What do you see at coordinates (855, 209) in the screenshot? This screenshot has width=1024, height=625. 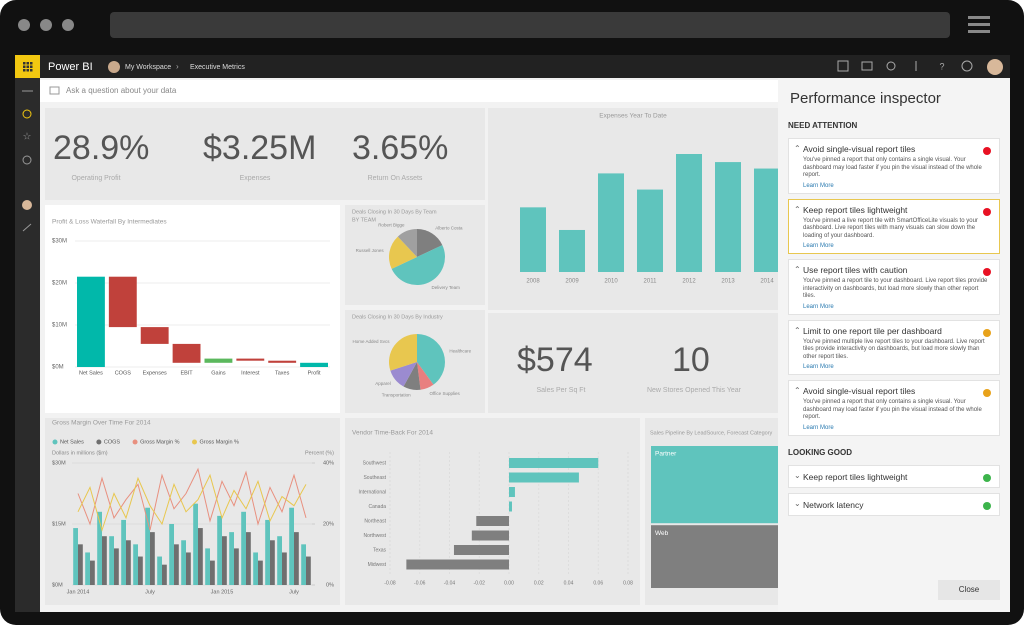 I see `issue-title: Keep report tiles lightweight` at bounding box center [855, 209].